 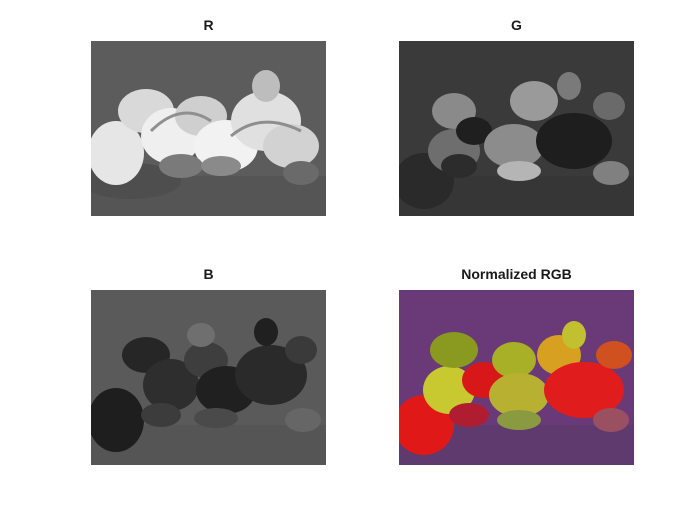 I want to click on image-b-channel, so click(x=208, y=377).